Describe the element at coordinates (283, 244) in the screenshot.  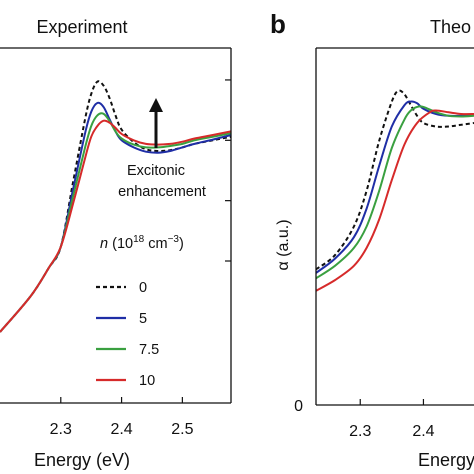
I see `panel-b-ylabel: α (a.u.)` at that location.